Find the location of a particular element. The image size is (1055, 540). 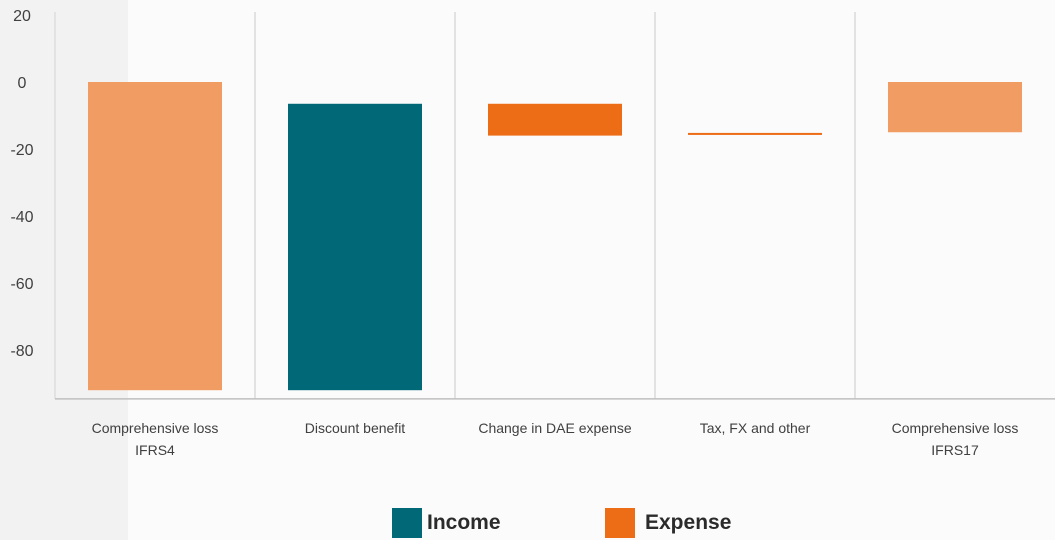

legend-label-income: Income is located at coordinates (464, 522).